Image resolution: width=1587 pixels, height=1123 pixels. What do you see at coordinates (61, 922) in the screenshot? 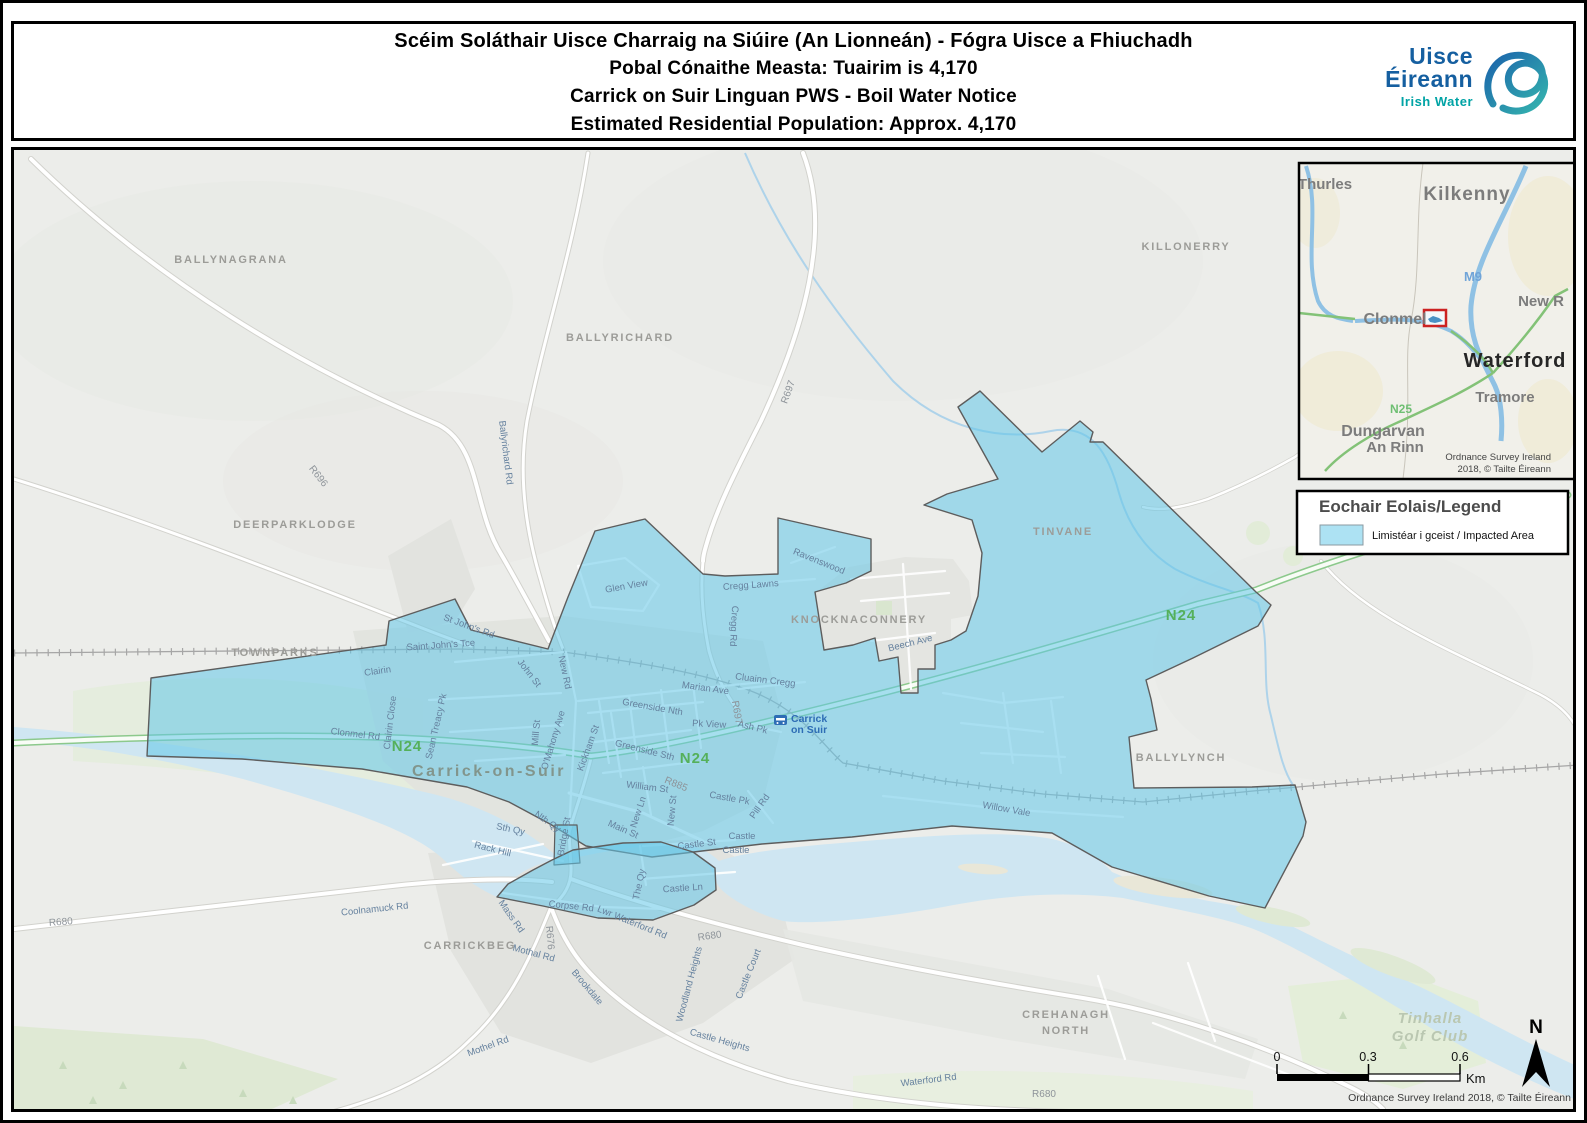
I see `road-label-r680-west: R680` at bounding box center [61, 922].